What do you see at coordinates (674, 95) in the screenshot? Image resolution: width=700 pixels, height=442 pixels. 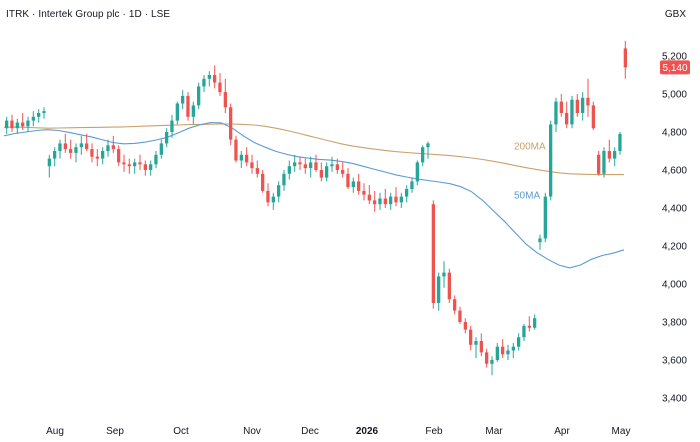 I see `y-tick-label: 5,000` at bounding box center [674, 95].